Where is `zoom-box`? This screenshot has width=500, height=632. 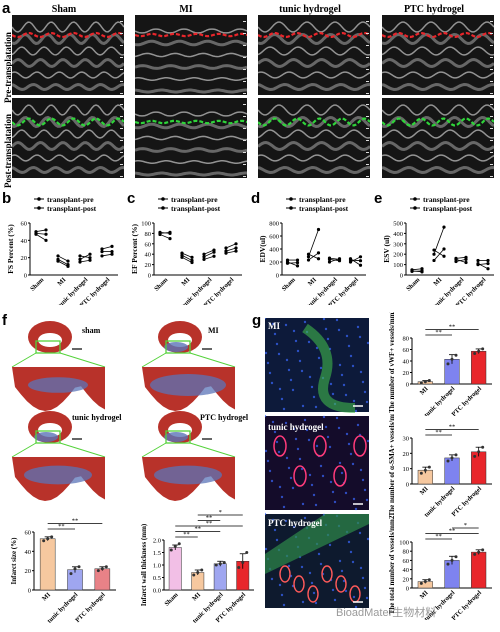 zoom-box is located at coordinates (48, 347).